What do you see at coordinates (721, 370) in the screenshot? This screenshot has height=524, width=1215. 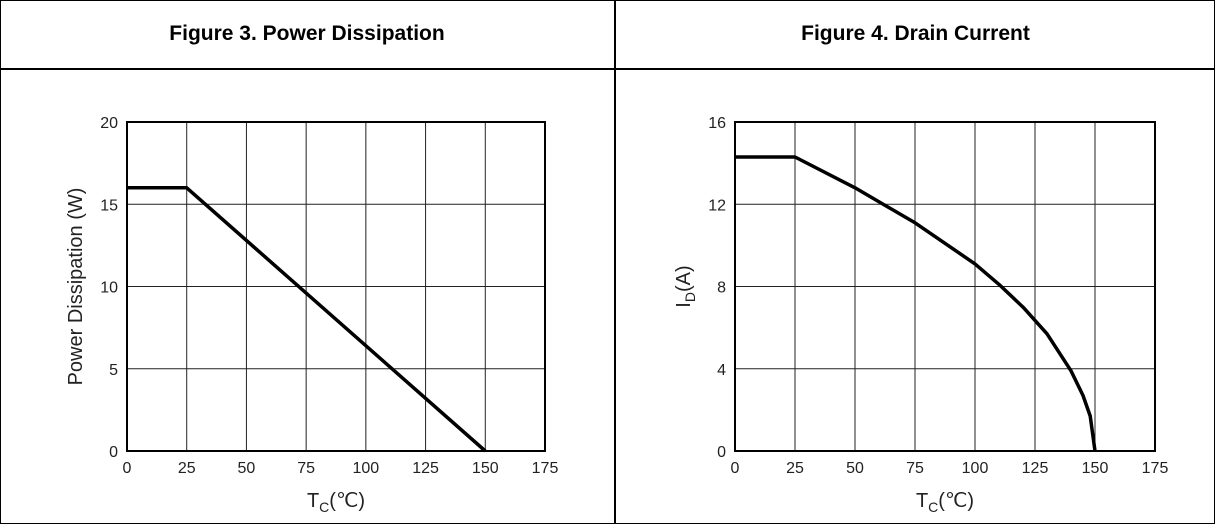 I see `y-tick-label: 4` at bounding box center [721, 370].